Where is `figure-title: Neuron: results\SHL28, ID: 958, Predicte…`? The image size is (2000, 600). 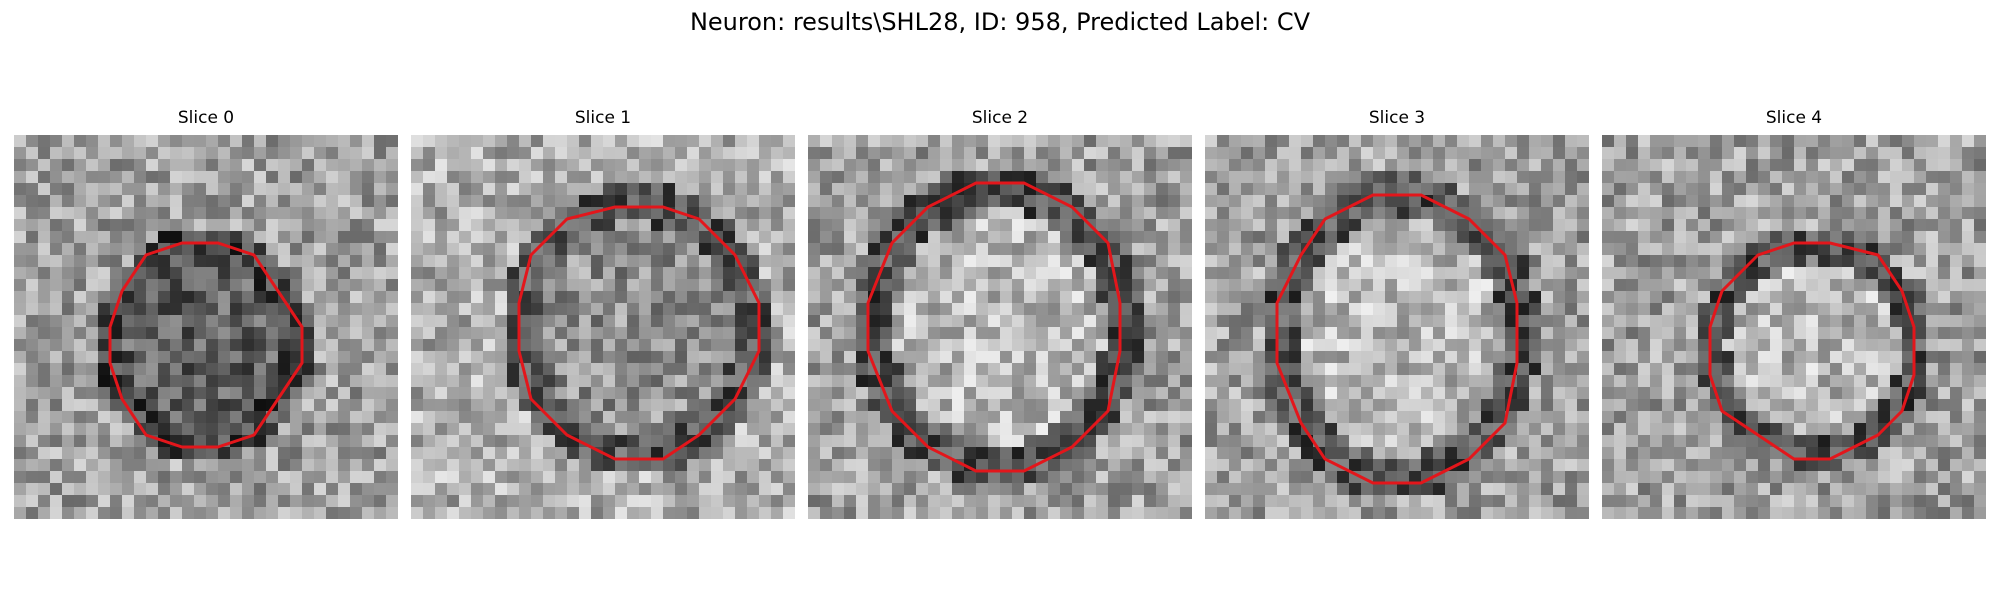
figure-title: Neuron: results\SHL28, ID: 958, Predicte… is located at coordinates (1000, 22).